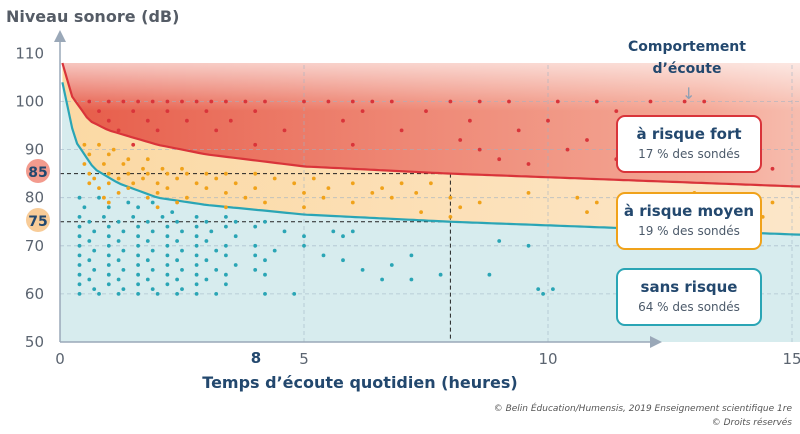  I want to click on y-tick-110: 110, so click(29, 53).